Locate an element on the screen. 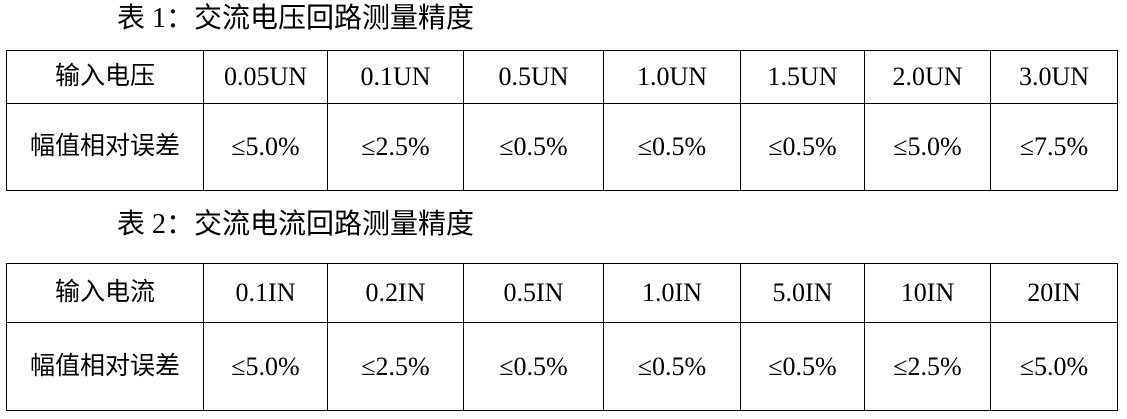  column-header: 0.5UN is located at coordinates (533, 77).